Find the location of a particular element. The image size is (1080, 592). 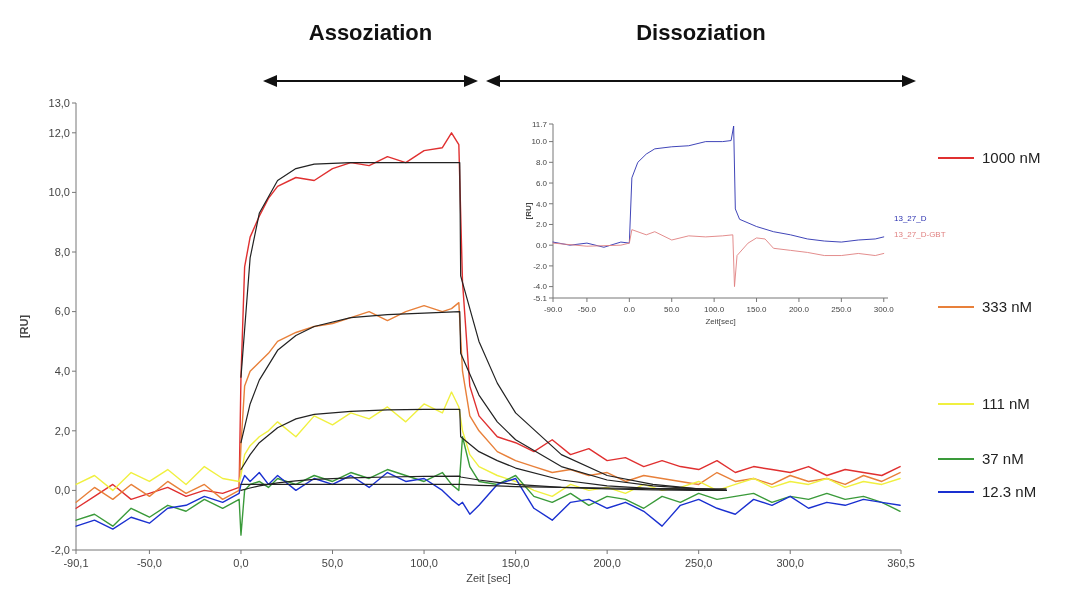

y-tick-label: 8,0 is located at coordinates (62, 251).